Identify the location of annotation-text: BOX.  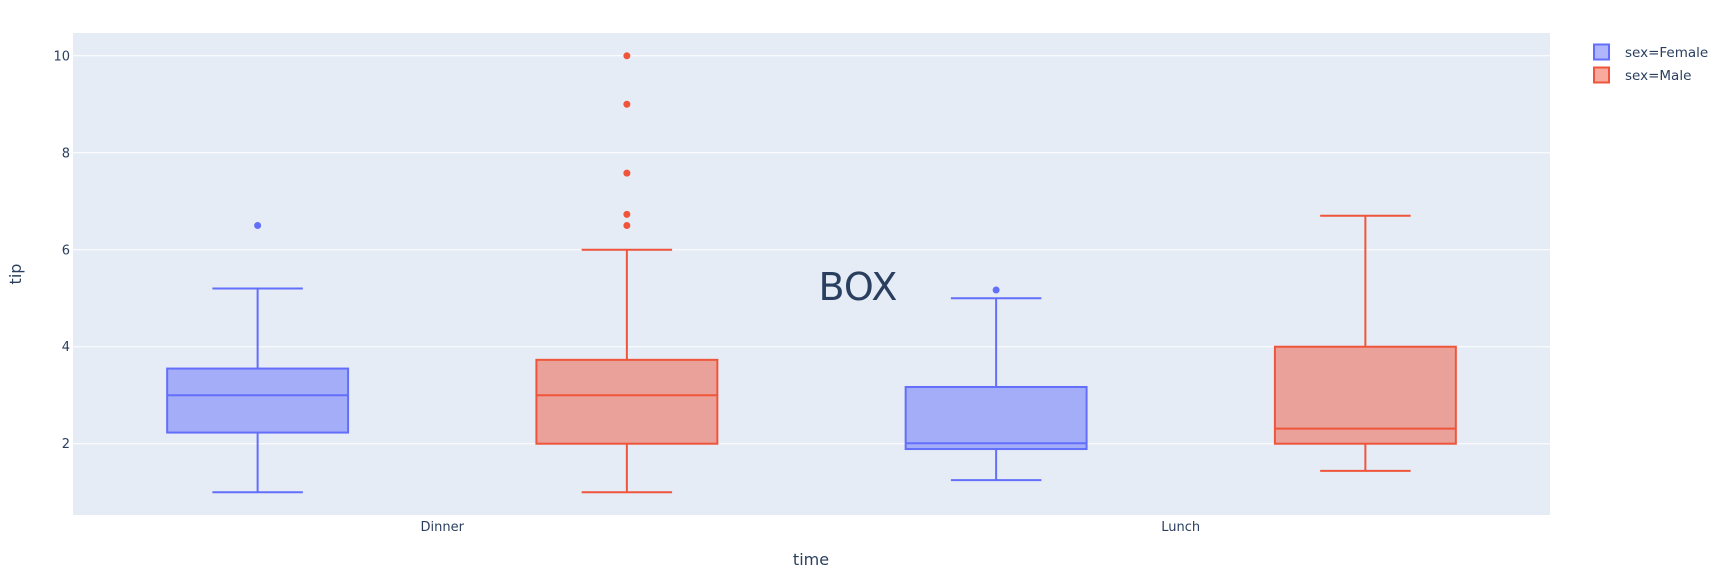
(858, 287).